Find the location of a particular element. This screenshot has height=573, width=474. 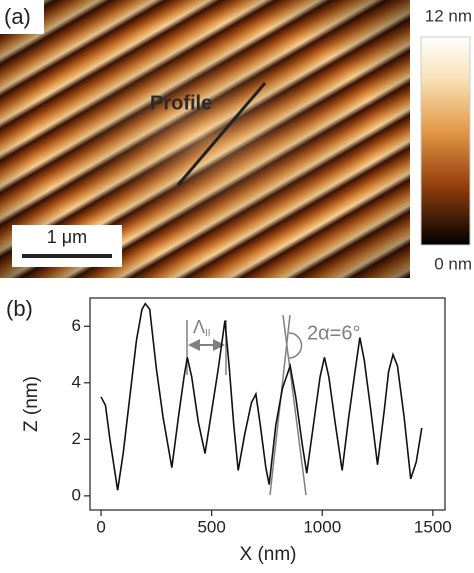

period-annotation: ΛII is located at coordinates (202, 328).